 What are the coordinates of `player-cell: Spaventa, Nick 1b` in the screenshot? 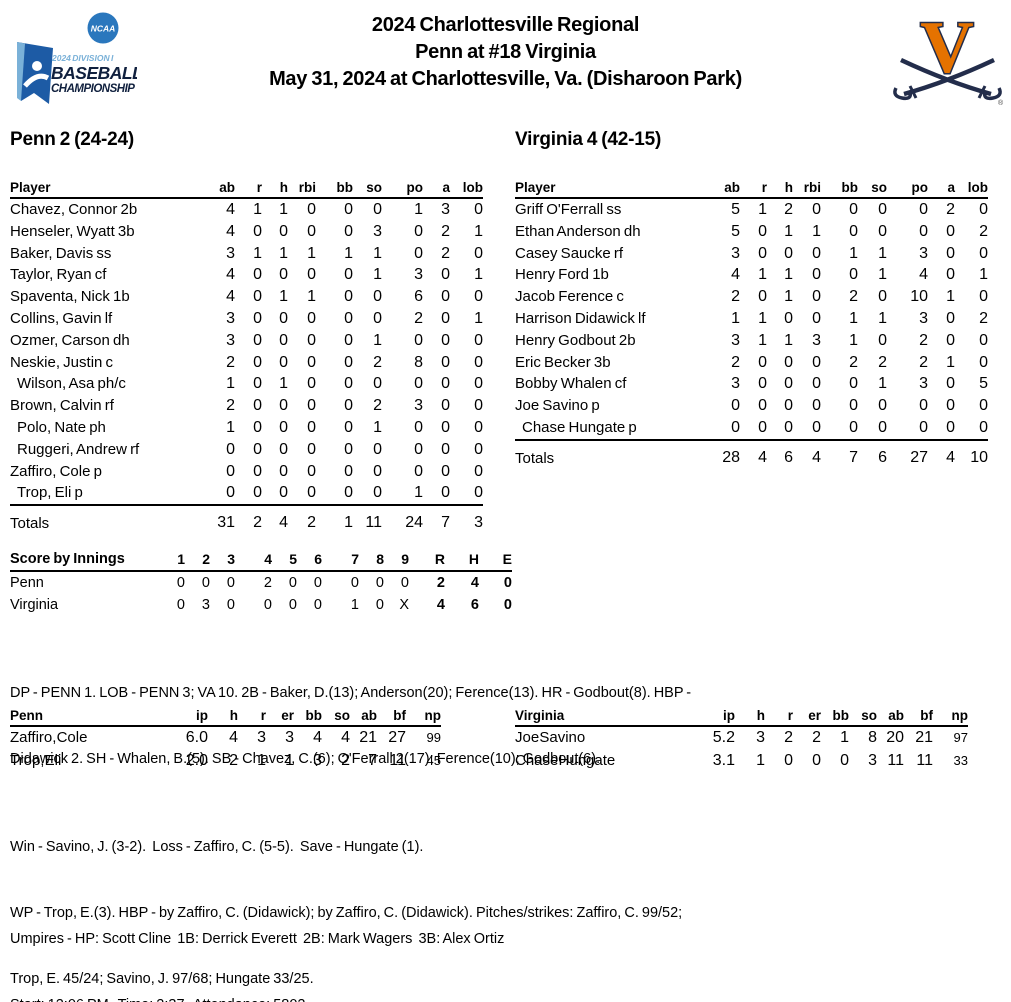 It's located at (70, 297).